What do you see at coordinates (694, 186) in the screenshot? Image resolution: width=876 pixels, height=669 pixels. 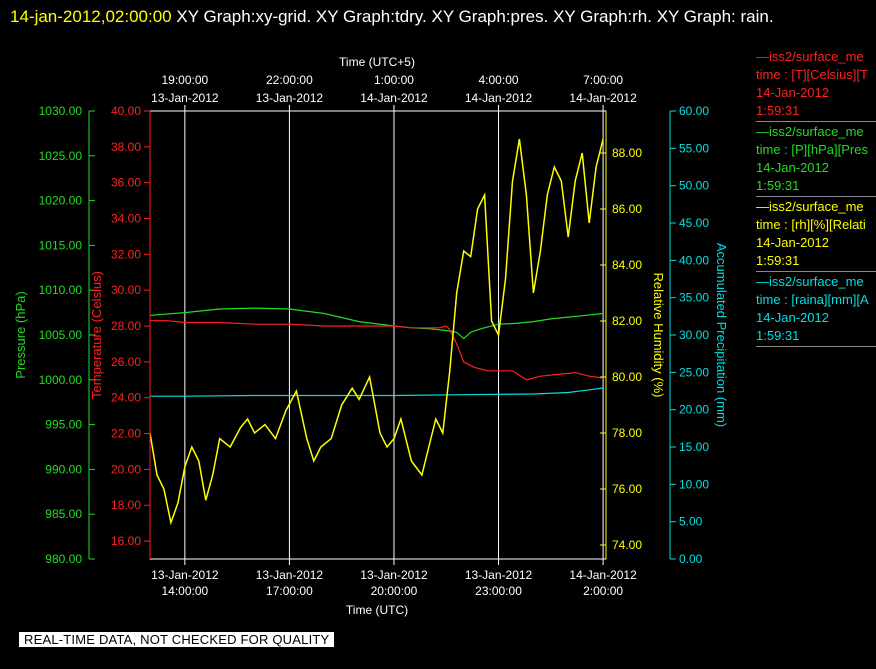 I see `precipitation-tick-label: 50.00` at bounding box center [694, 186].